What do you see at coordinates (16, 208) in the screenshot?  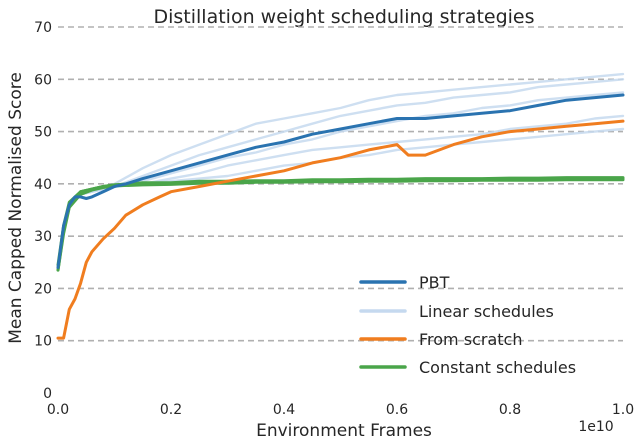 I see `y-axis-label: Mean Capped Normalised Score` at bounding box center [16, 208].